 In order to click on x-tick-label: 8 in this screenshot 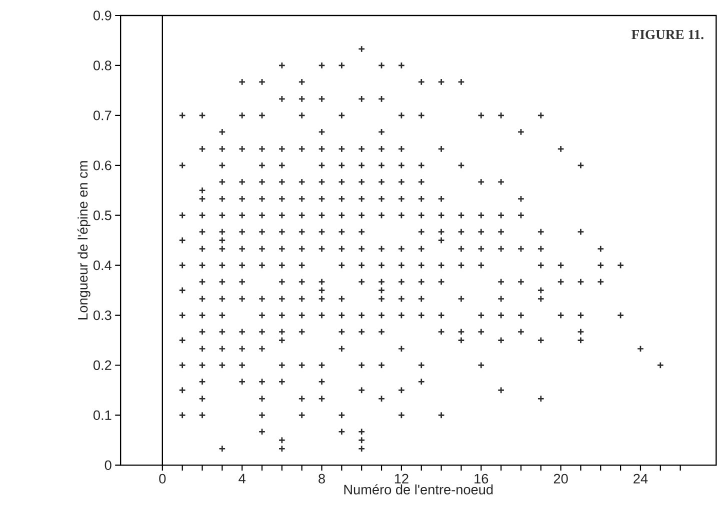, I will do `click(321, 479)`.